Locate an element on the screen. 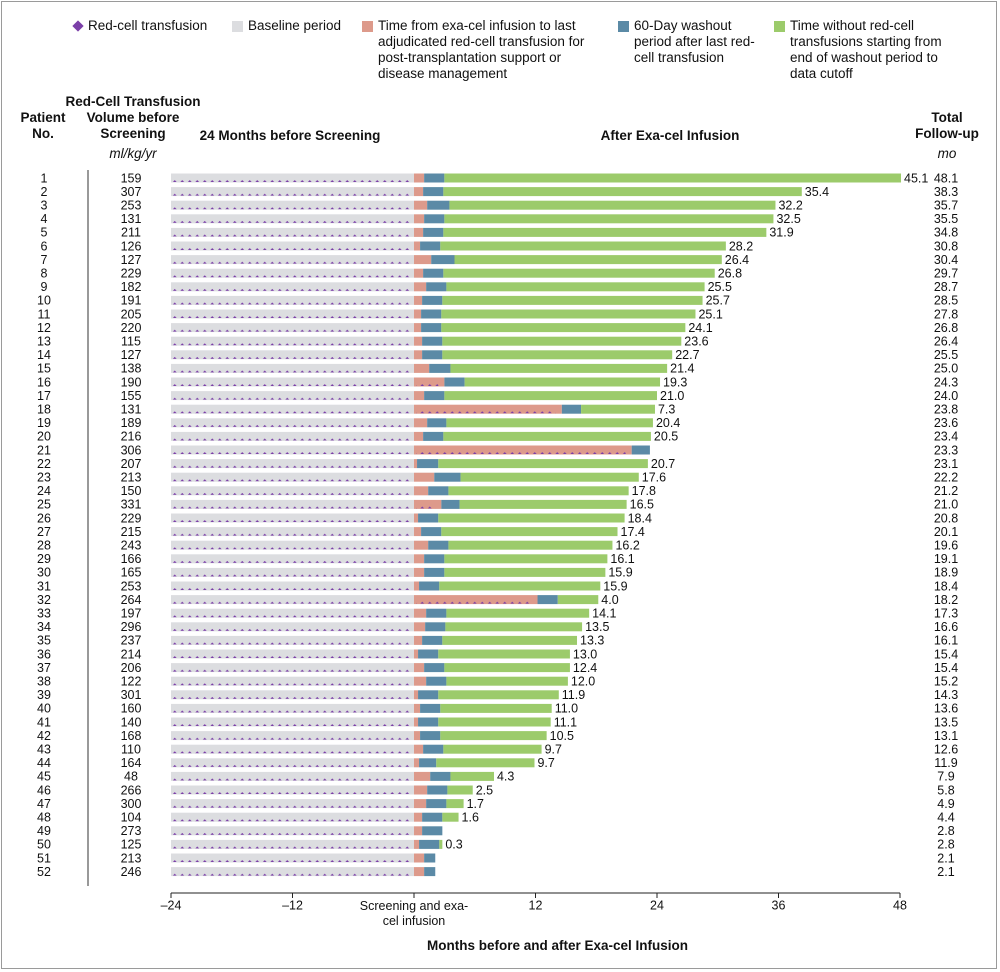 Image resolution: width=1000 pixels, height=972 pixels. patient-number: 45 is located at coordinates (44, 777).